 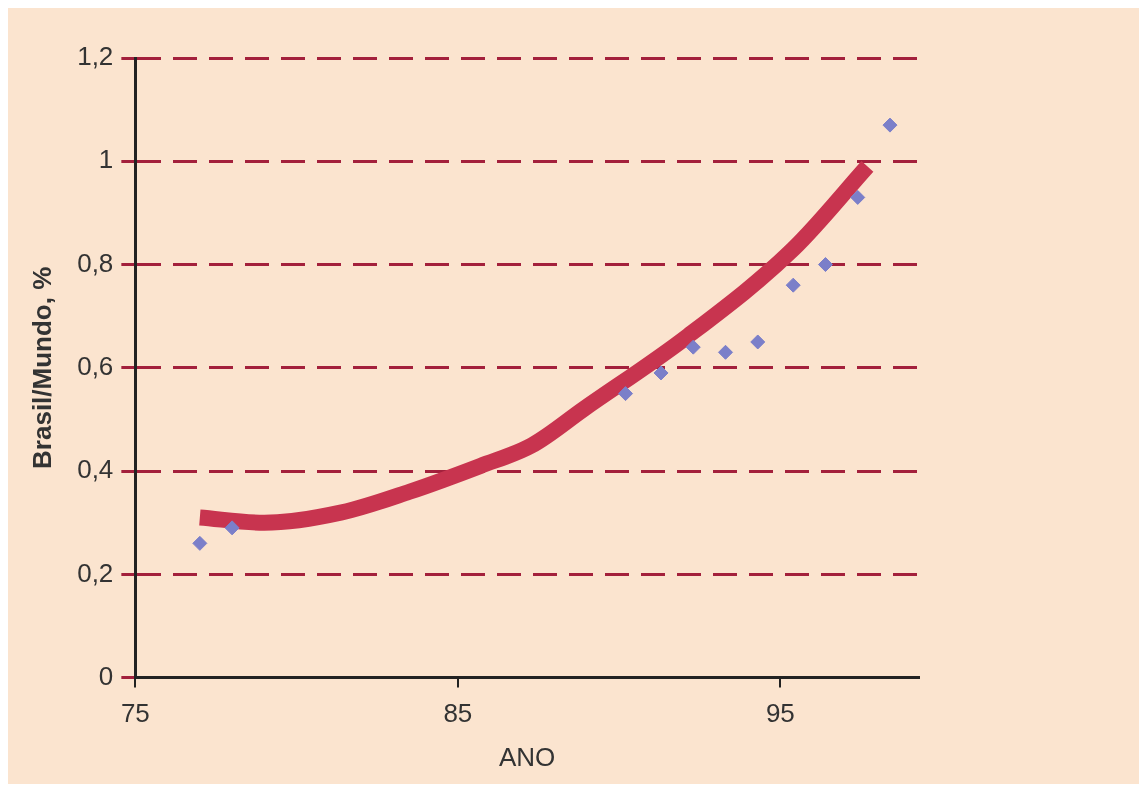 What do you see at coordinates (780, 713) in the screenshot?
I see `x-tick-label: 95` at bounding box center [780, 713].